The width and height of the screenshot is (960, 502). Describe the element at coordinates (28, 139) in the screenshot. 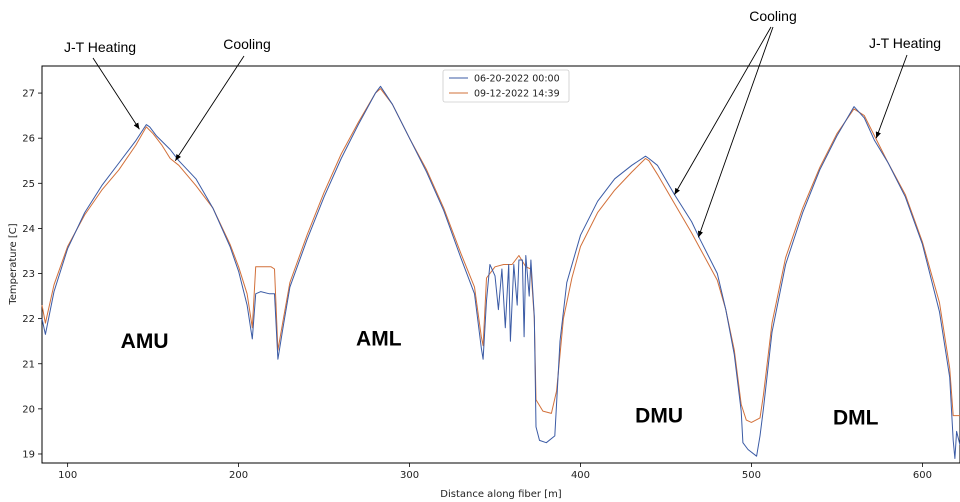

I see `y-tick-label: 26` at that location.